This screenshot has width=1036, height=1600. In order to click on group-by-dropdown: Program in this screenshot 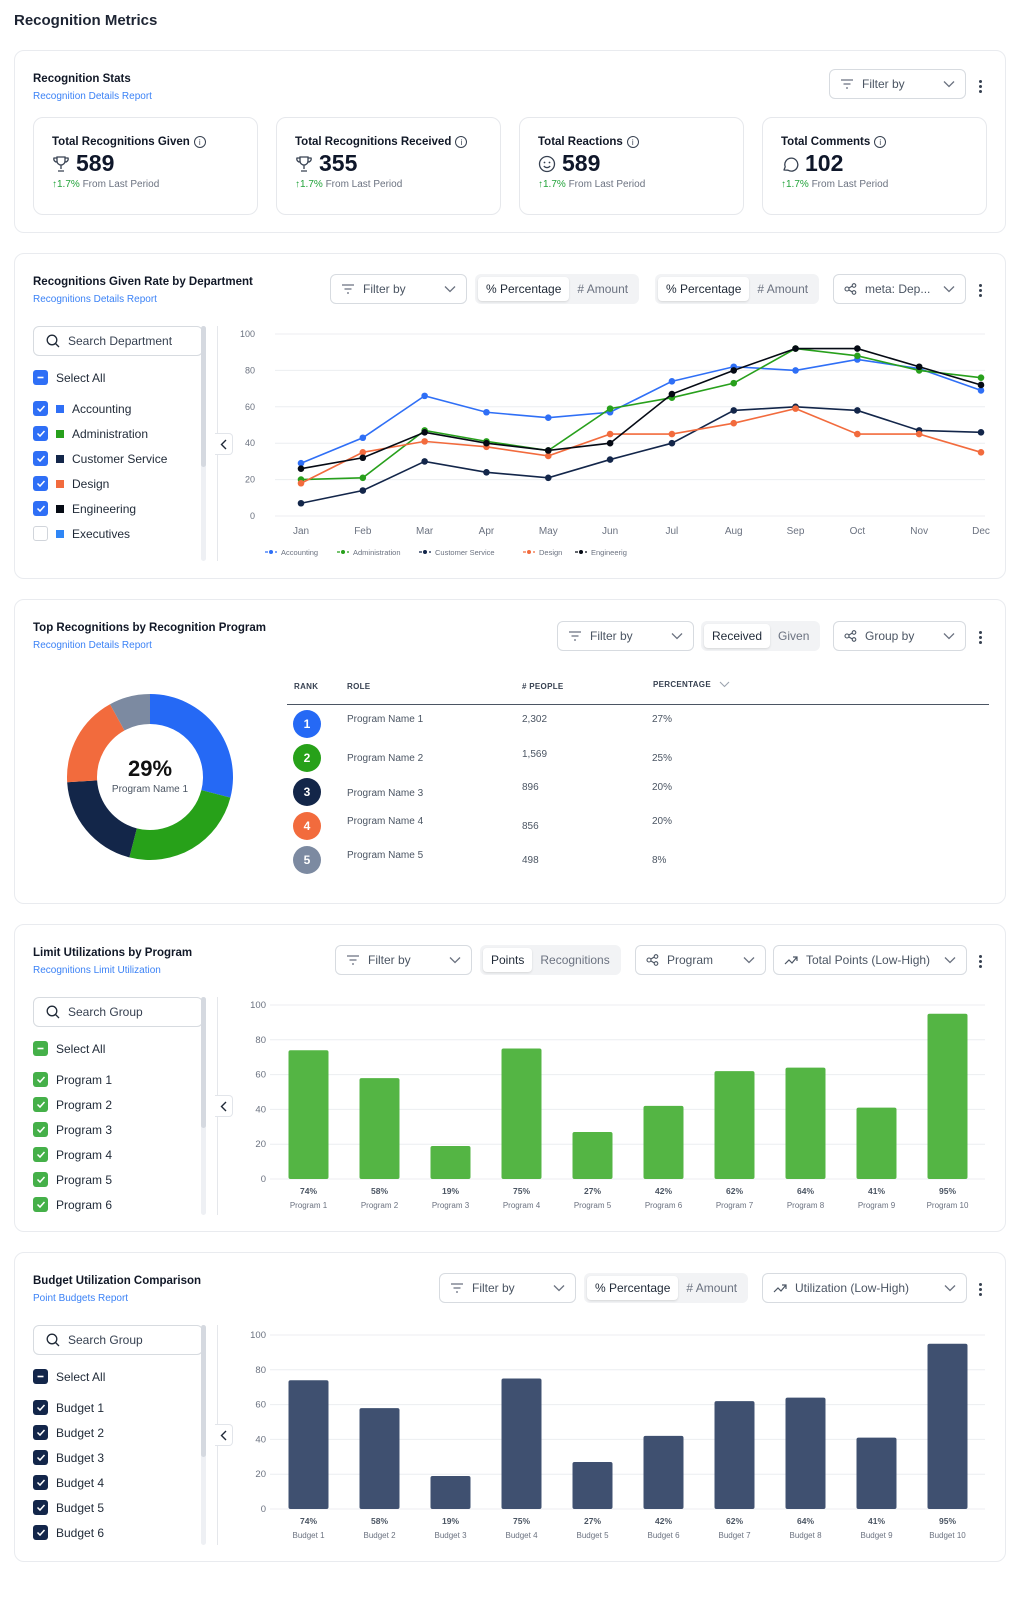, I will do `click(700, 960)`.